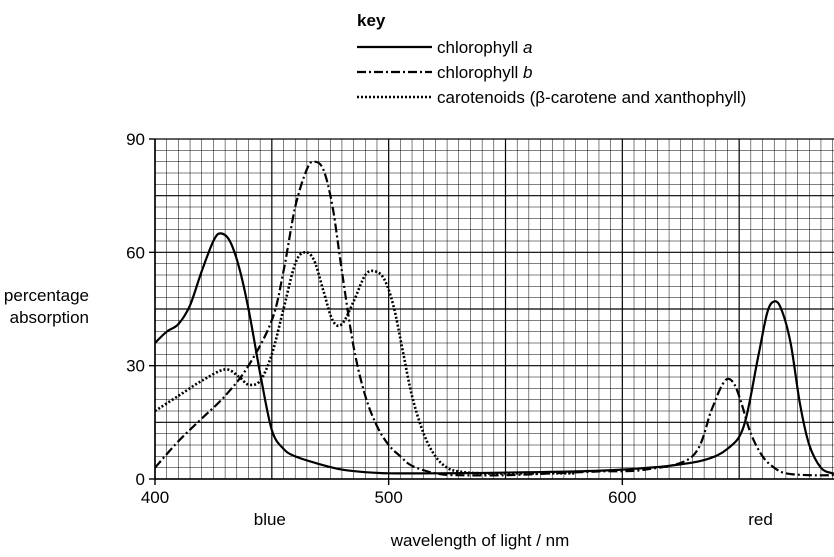 This screenshot has height=557, width=834. I want to click on x-axis-title: wavelength of light / nm, so click(480, 540).